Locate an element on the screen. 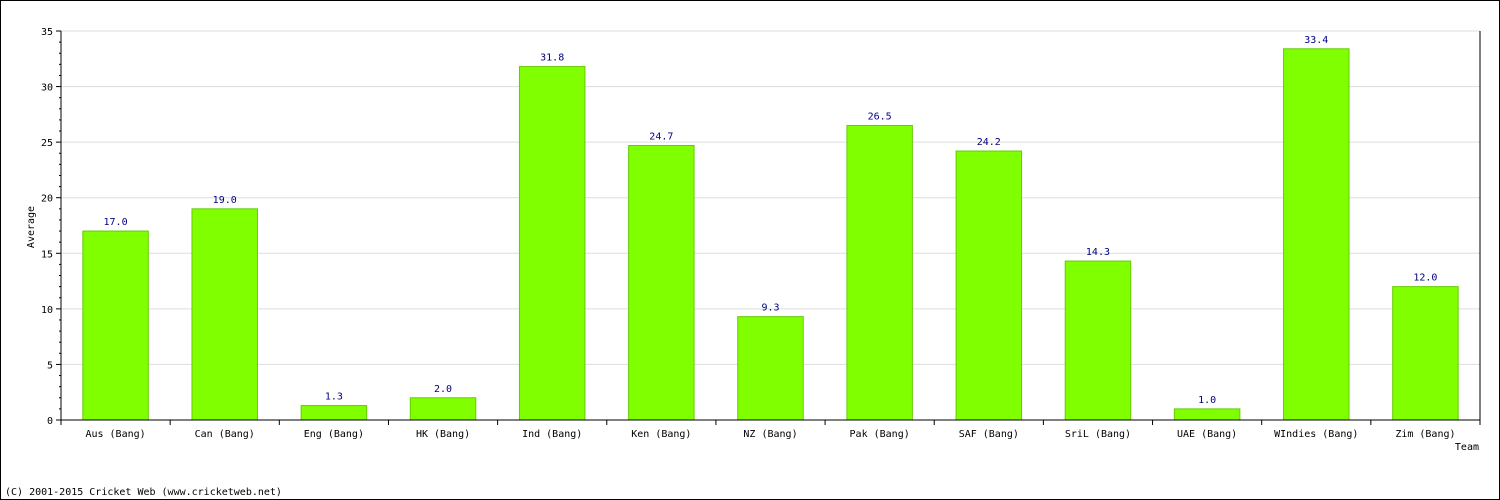  y-tick-label: 0 is located at coordinates (50, 421).